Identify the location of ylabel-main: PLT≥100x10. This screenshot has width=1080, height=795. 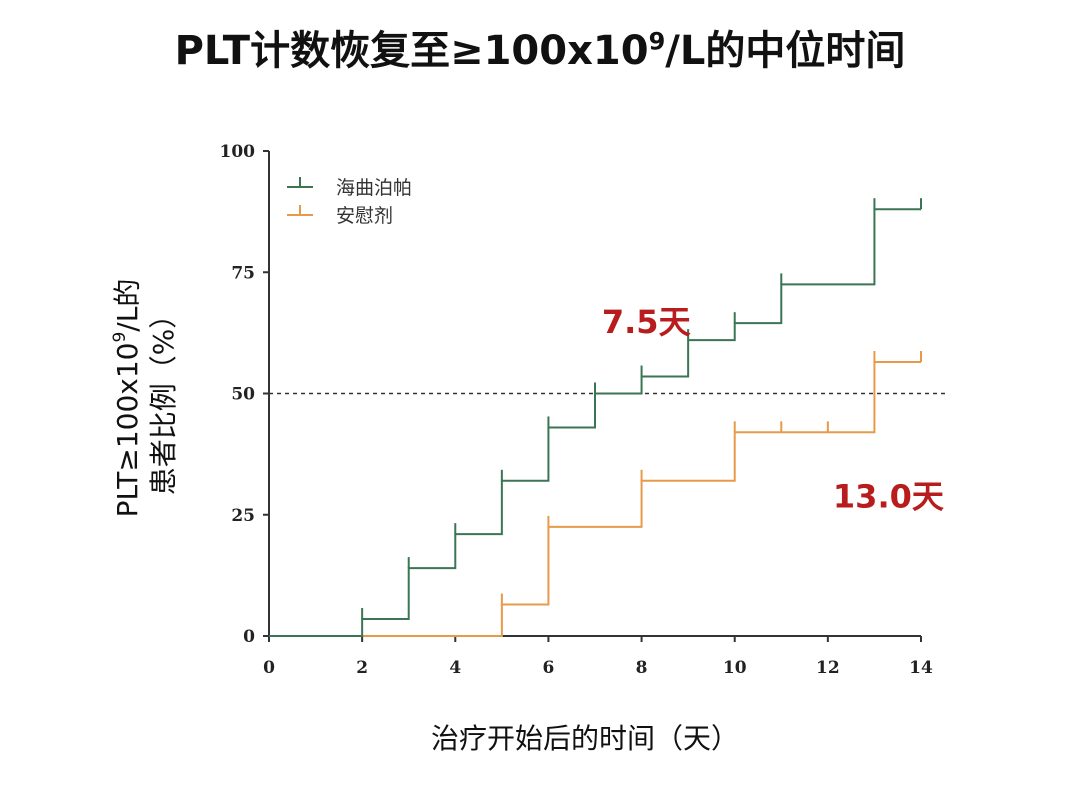
(127, 430).